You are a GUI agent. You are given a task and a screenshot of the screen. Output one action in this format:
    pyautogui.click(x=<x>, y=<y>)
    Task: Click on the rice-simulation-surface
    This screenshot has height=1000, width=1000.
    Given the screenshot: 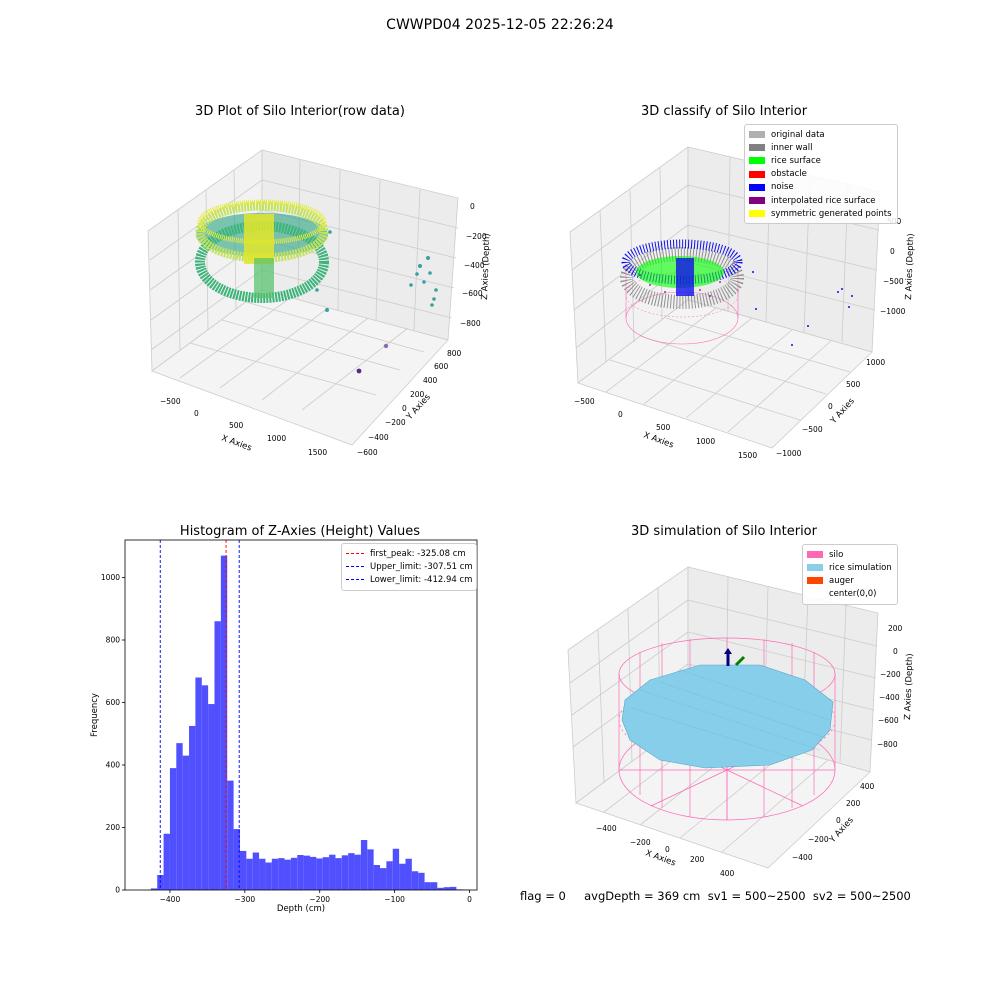 What is the action you would take?
    pyautogui.click(x=727, y=716)
    